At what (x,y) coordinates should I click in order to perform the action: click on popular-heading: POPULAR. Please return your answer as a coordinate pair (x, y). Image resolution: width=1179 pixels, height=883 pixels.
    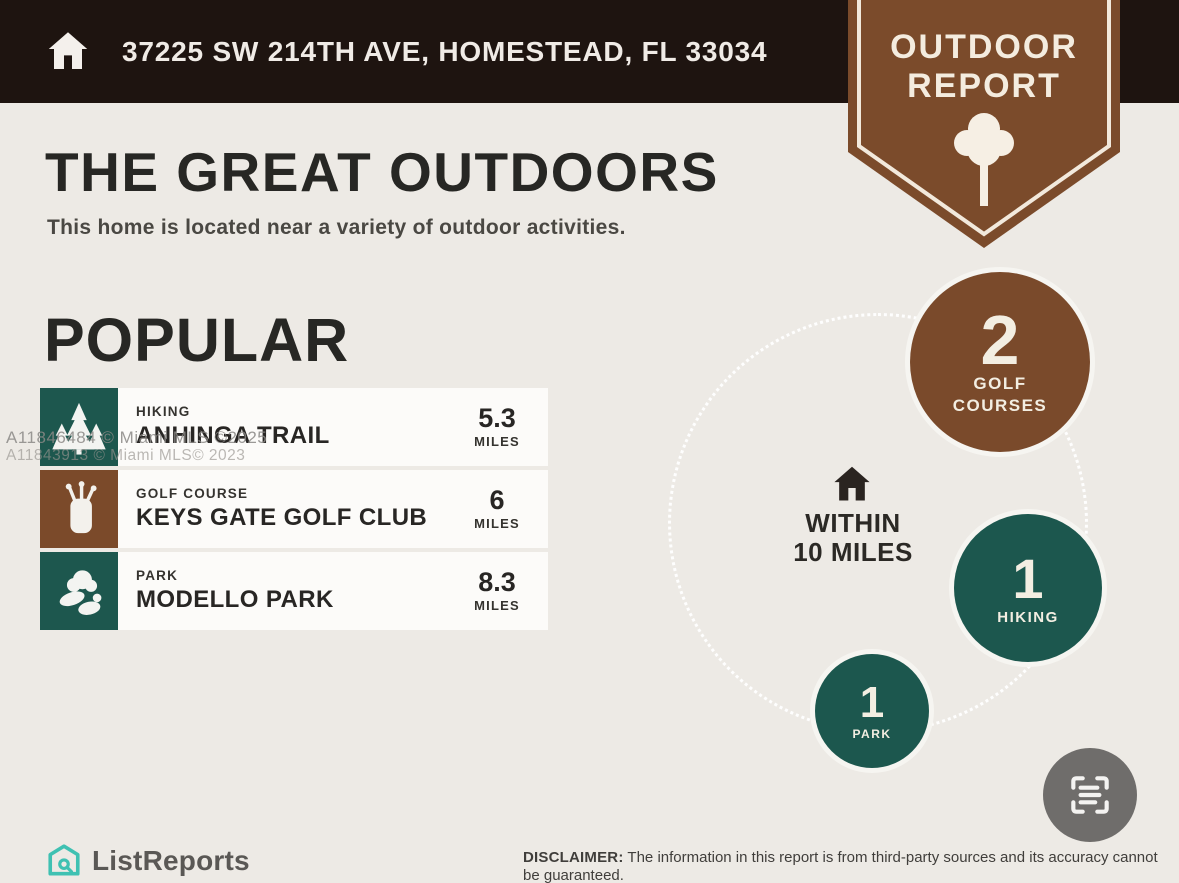
    Looking at the image, I should click on (197, 340).